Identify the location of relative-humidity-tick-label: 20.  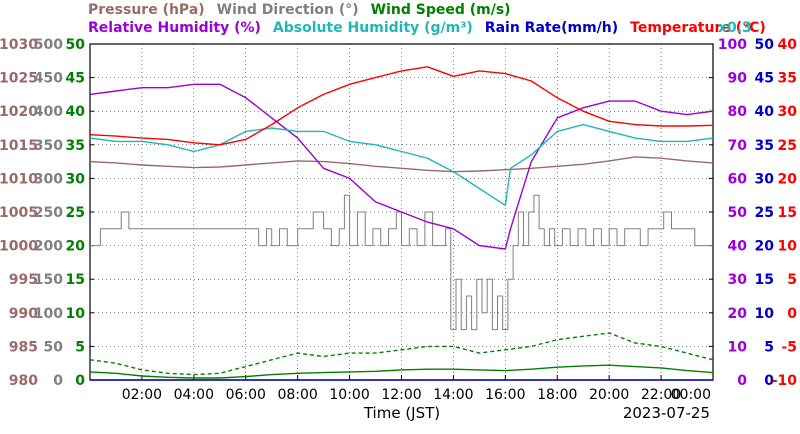
(738, 314).